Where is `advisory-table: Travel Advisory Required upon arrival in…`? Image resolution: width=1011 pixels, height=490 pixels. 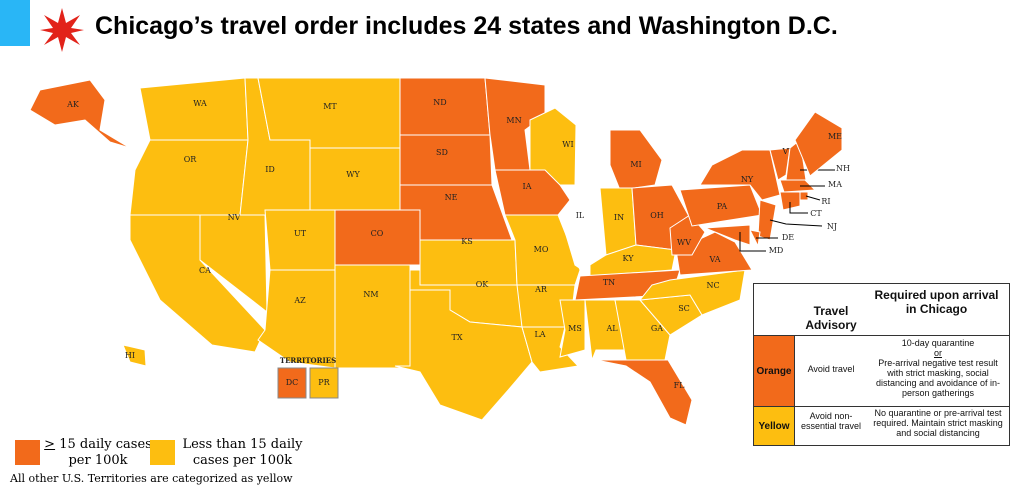
advisory-table: Travel Advisory Required upon arrival in… is located at coordinates (881, 364).